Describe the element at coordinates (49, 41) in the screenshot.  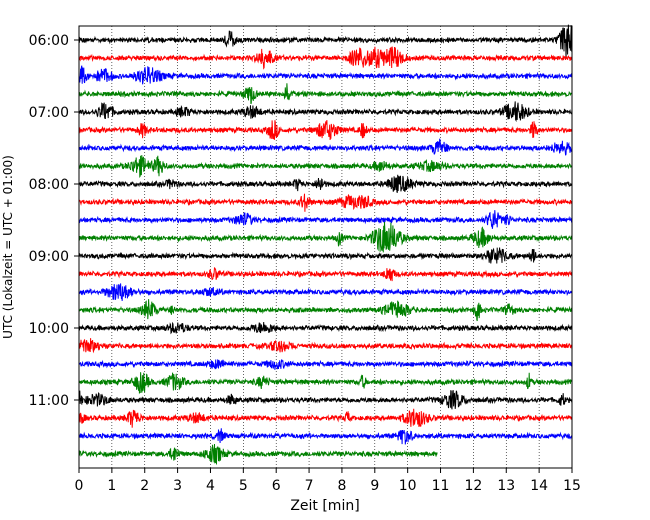
I see `y-tick-label-0: 06:00` at that location.